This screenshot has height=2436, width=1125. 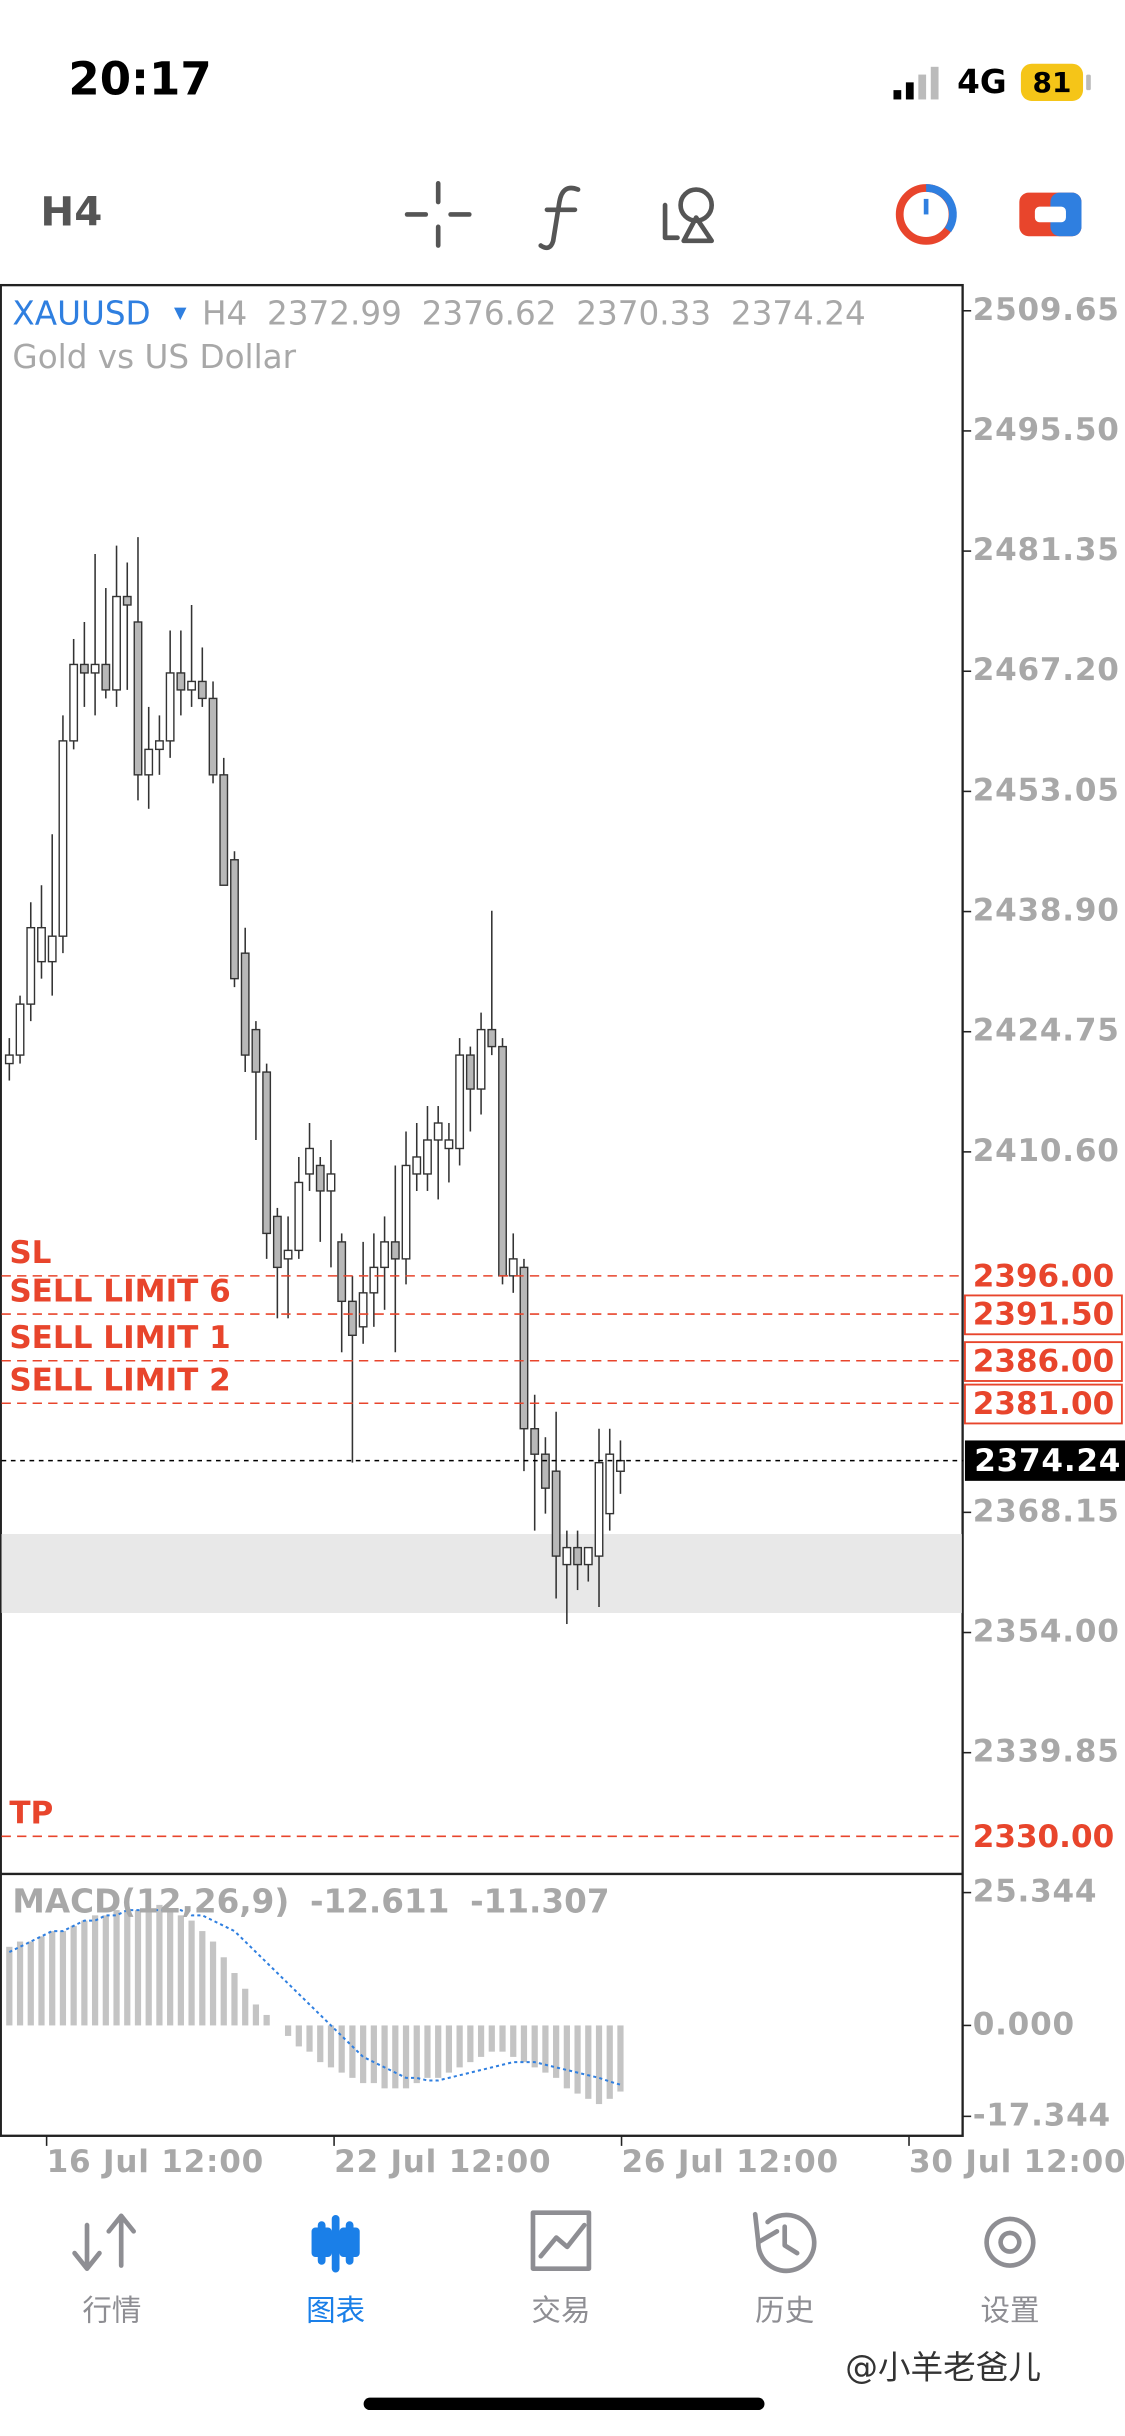 What do you see at coordinates (1009, 2311) in the screenshot?
I see `tab-label: 设置` at bounding box center [1009, 2311].